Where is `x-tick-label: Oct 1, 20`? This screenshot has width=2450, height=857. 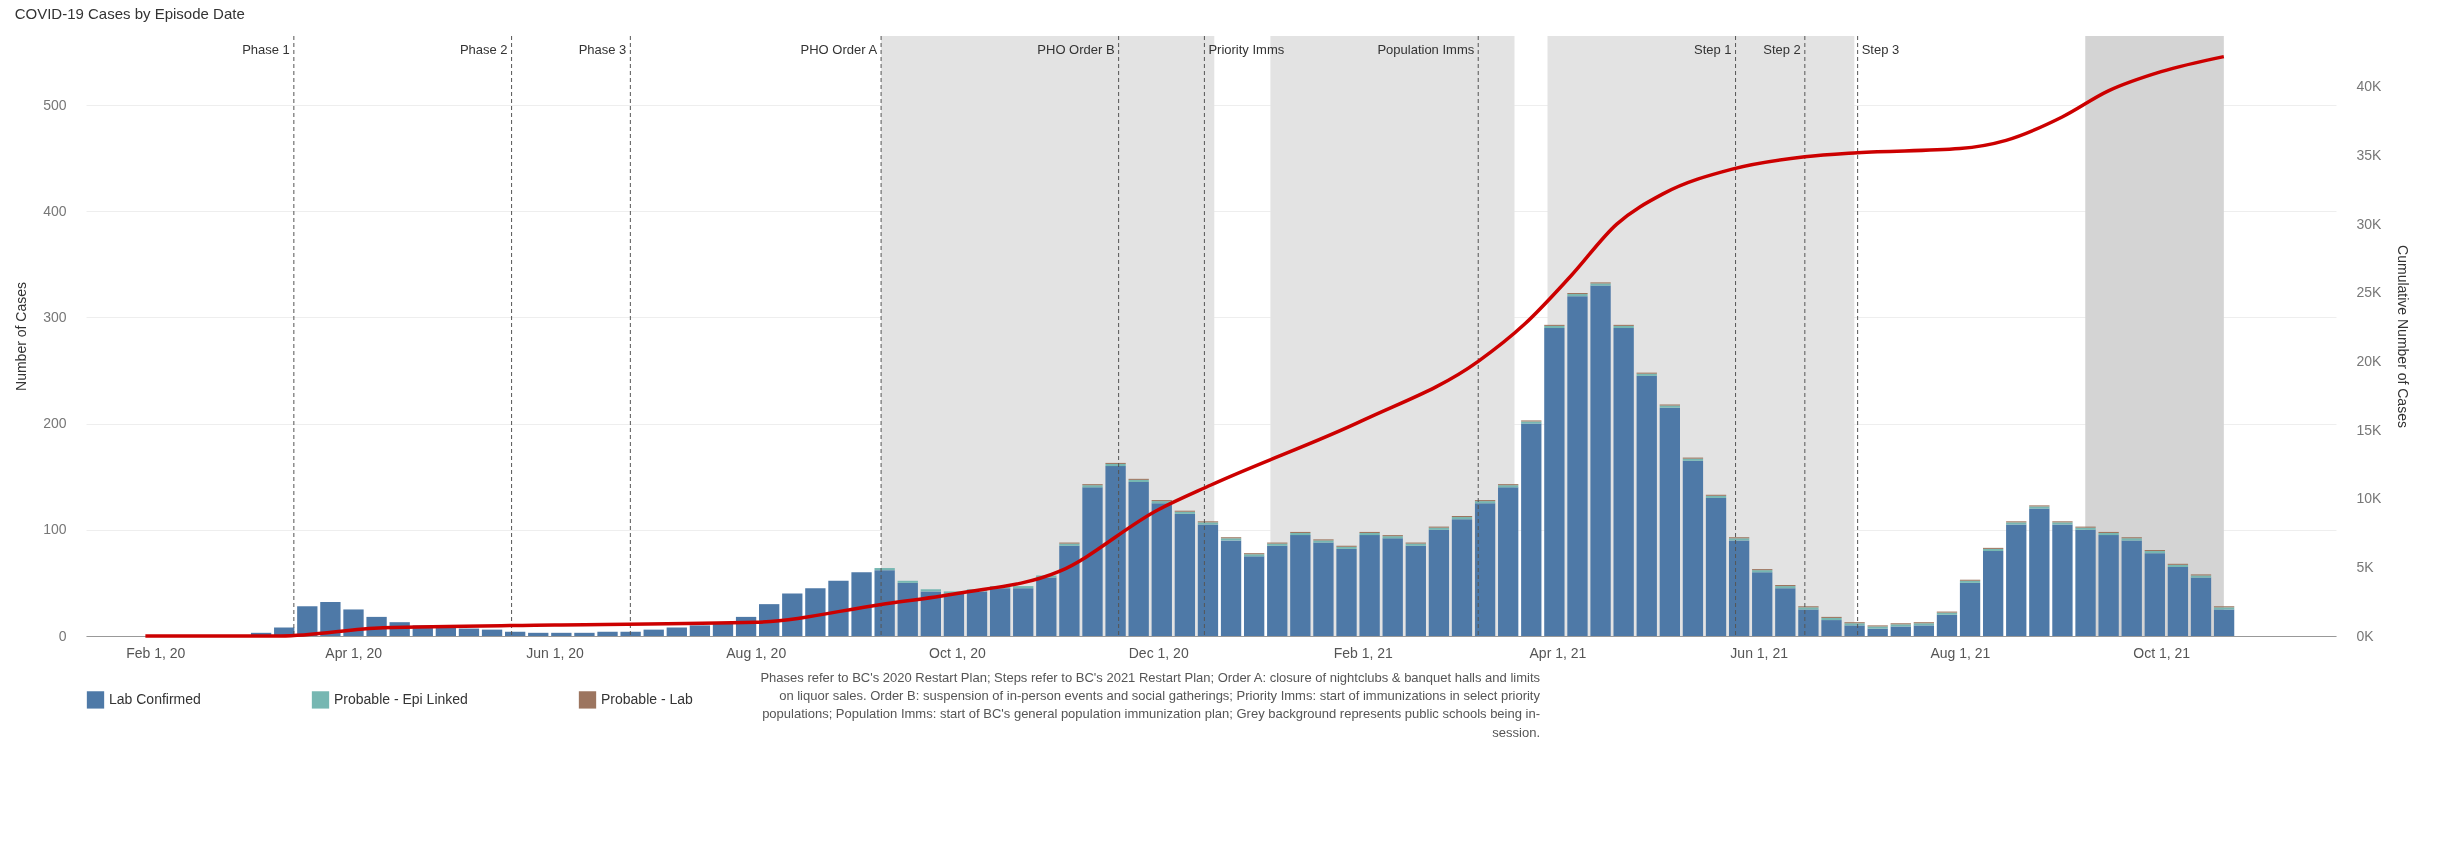 x-tick-label: Oct 1, 20 is located at coordinates (958, 652).